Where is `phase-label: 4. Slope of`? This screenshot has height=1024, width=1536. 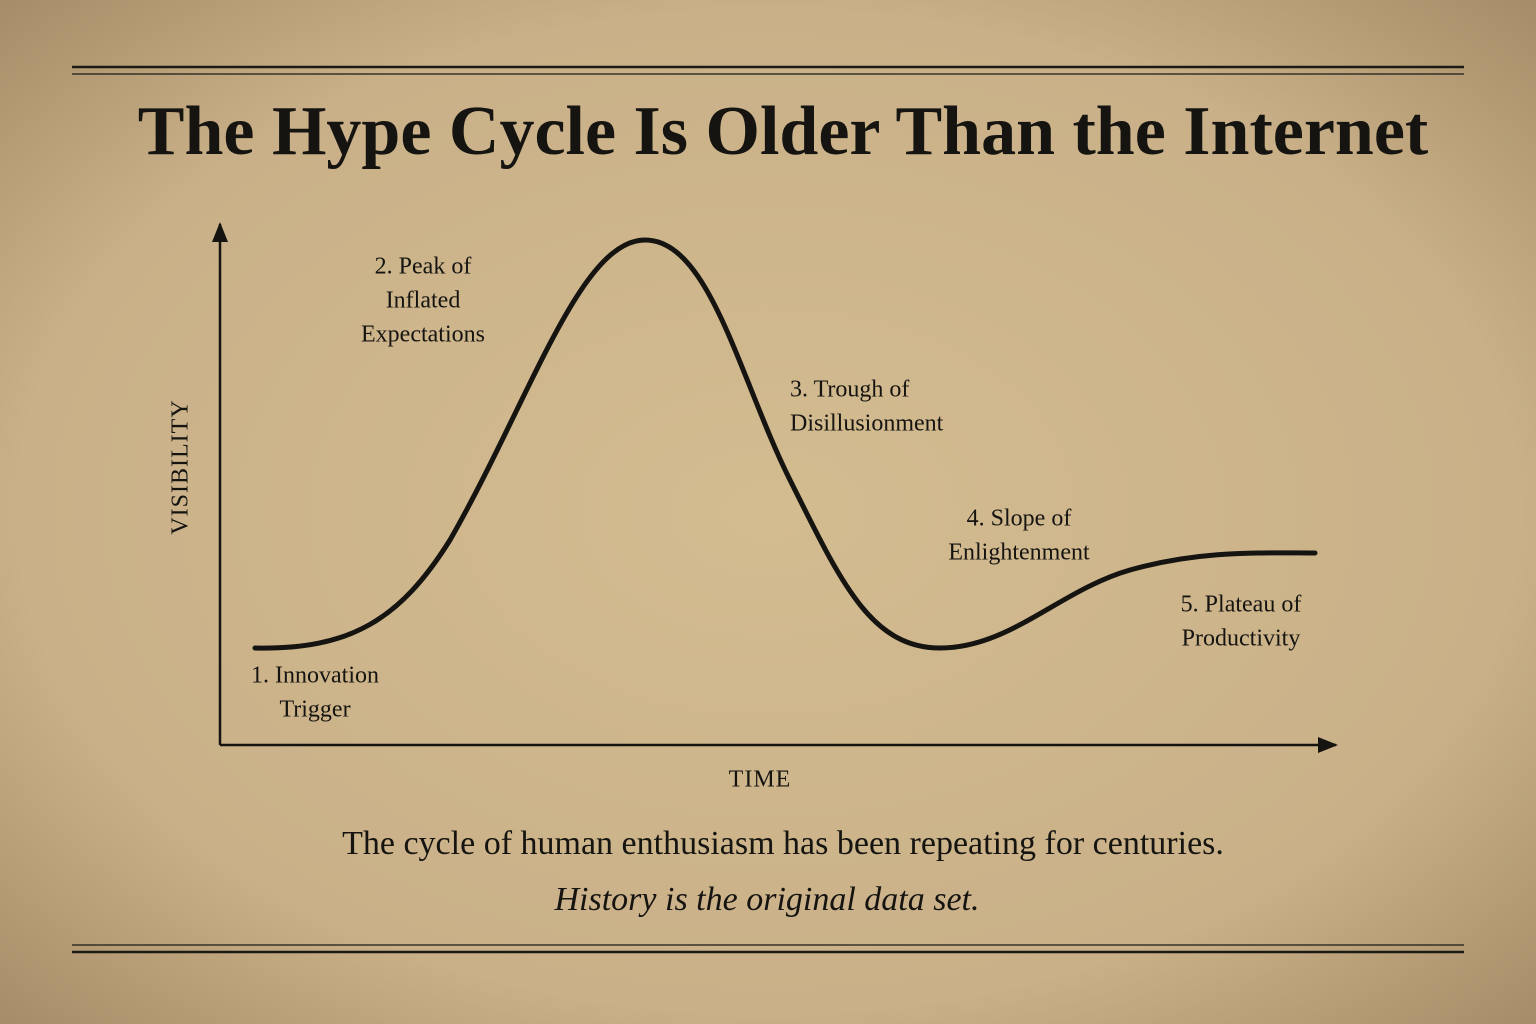 phase-label: 4. Slope of is located at coordinates (1019, 519).